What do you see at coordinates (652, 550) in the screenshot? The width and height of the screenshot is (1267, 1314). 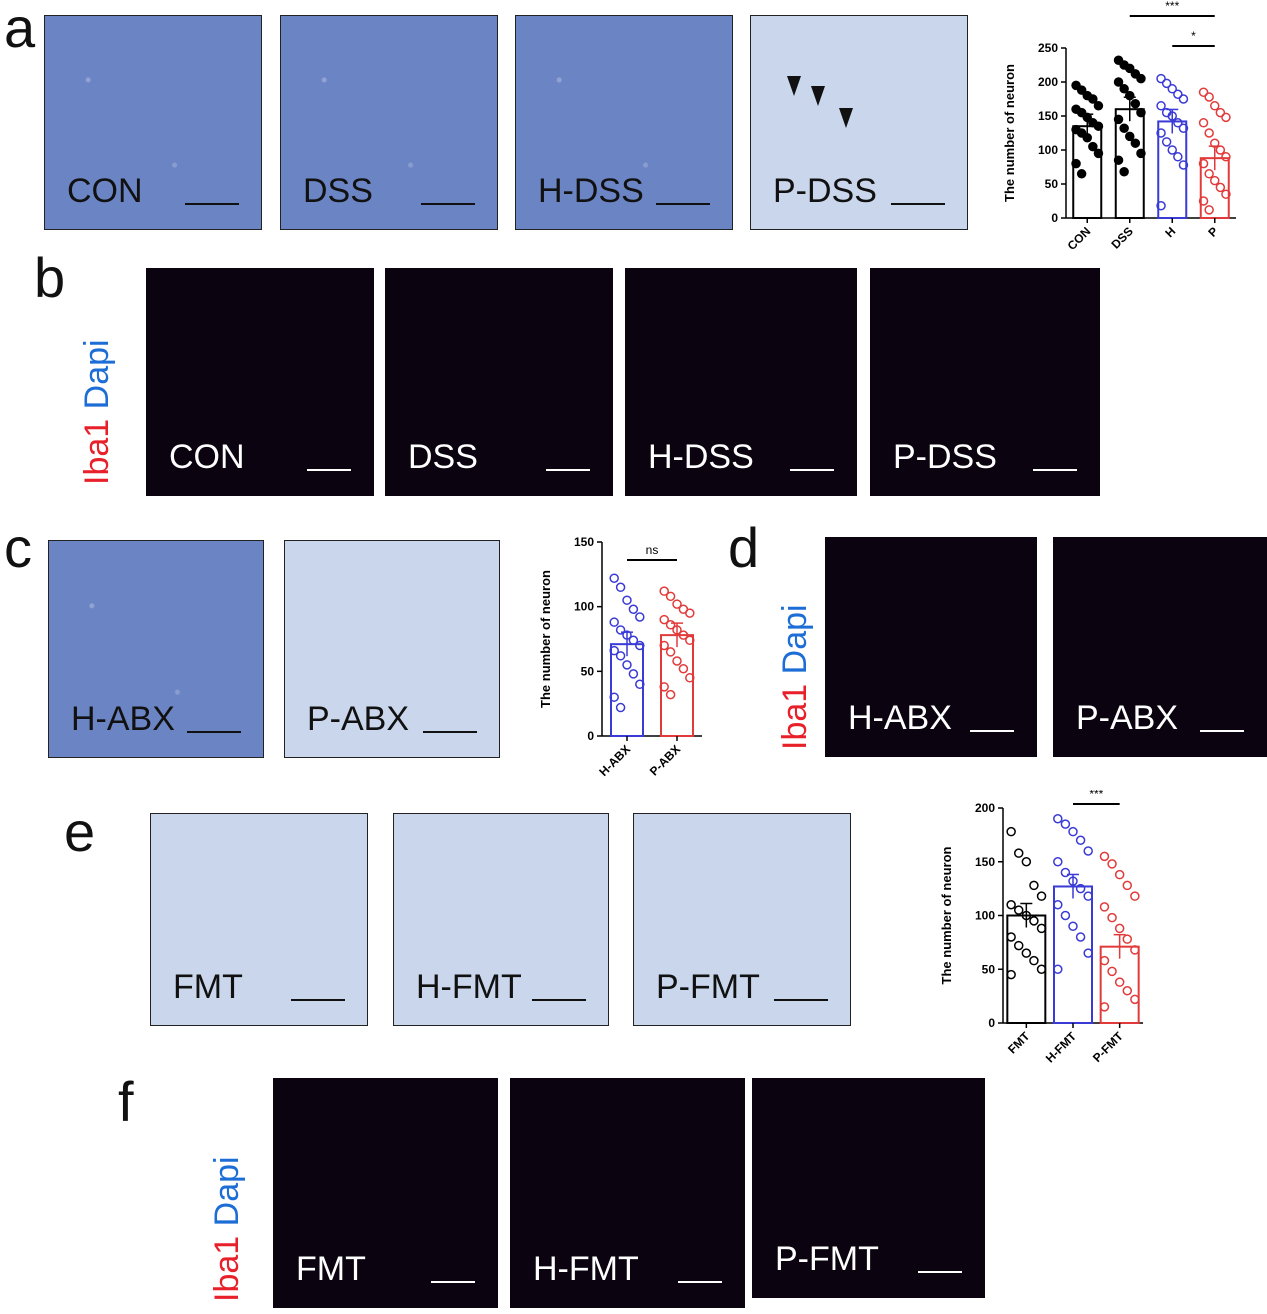 I see `significance-label: ns` at bounding box center [652, 550].